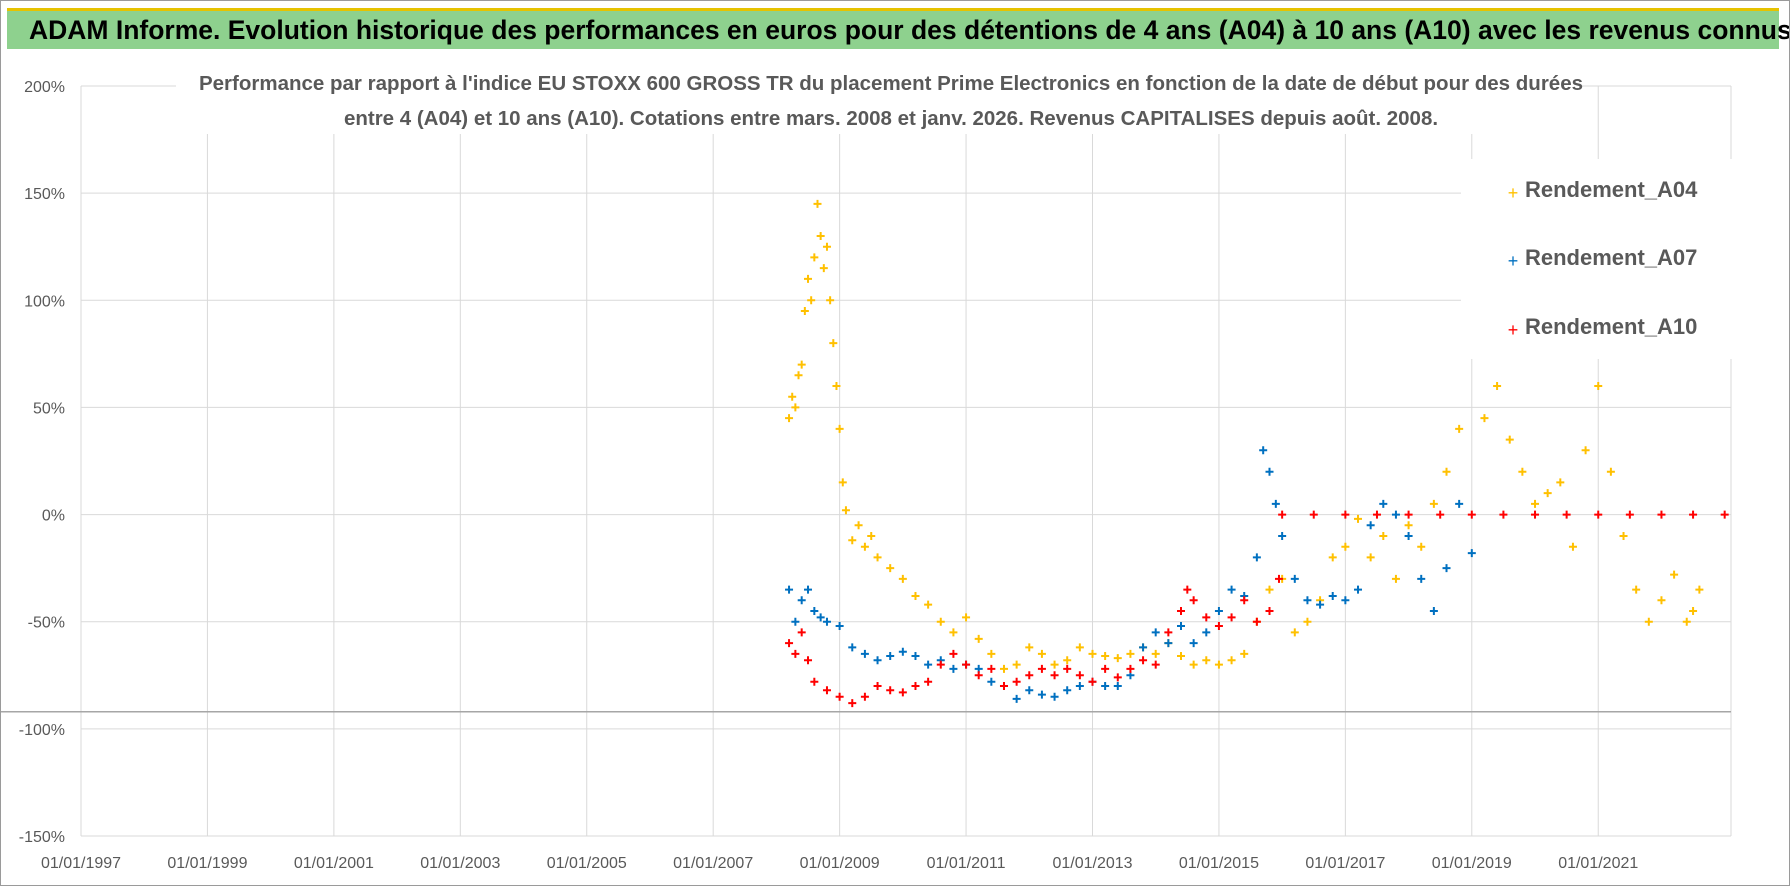  I want to click on y-tick-label: 0%, so click(53, 516).